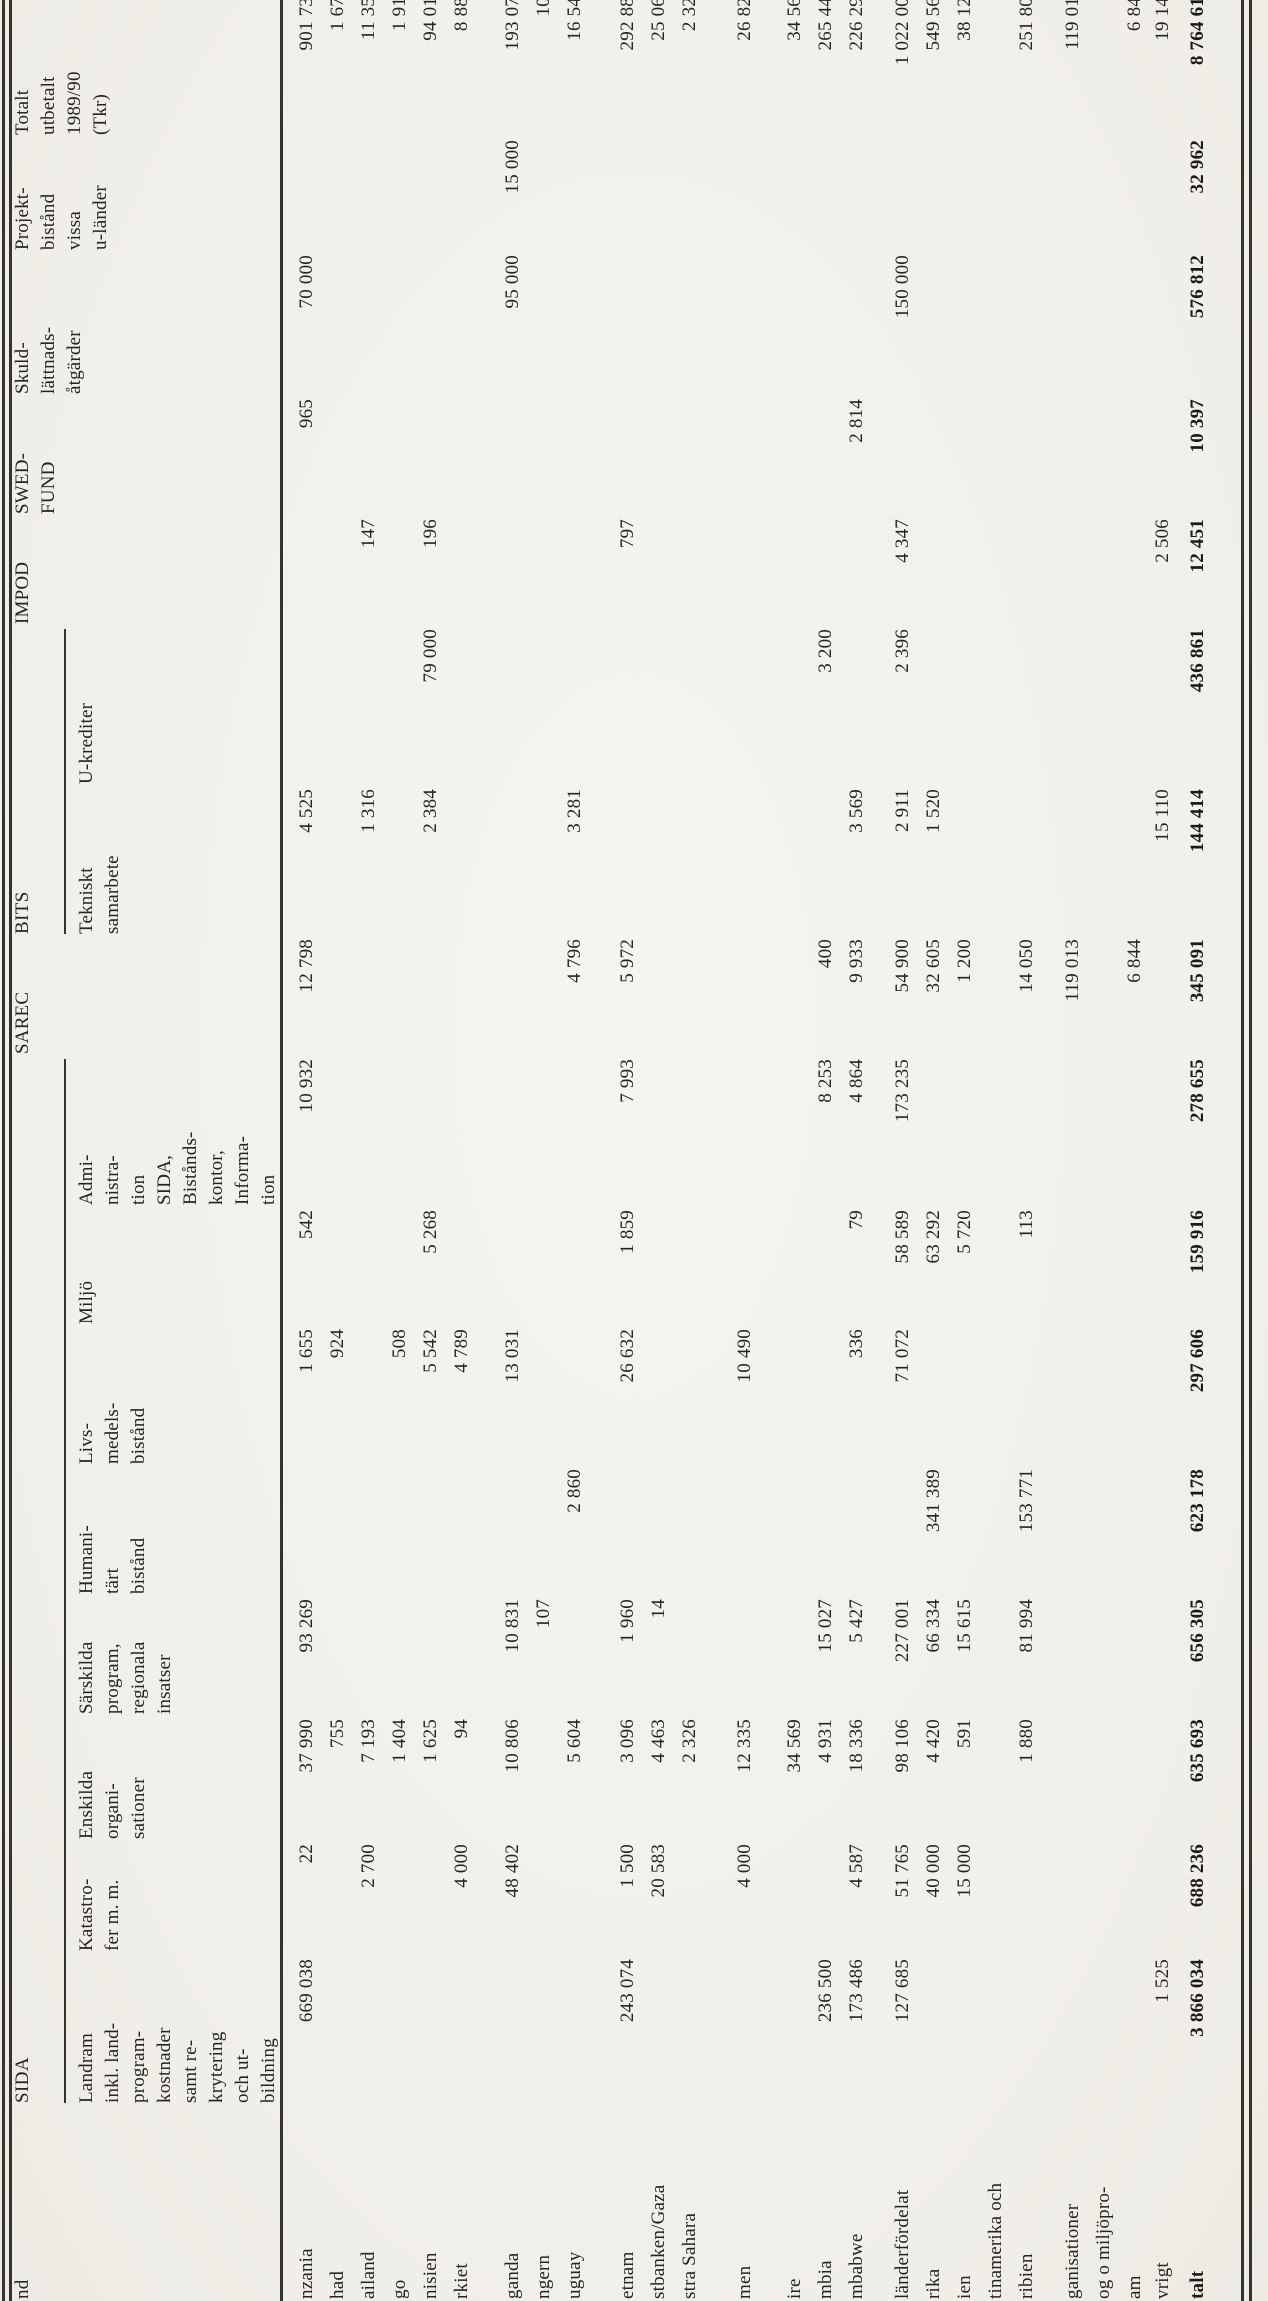  I want to click on column-header-impod: IMPOD, so click(22, 592).